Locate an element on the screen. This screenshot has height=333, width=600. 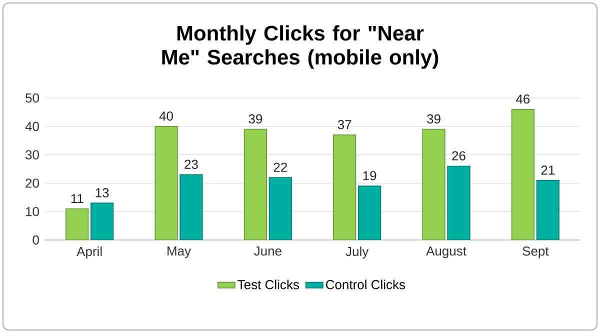
y-tick-label: 30 is located at coordinates (32, 155).